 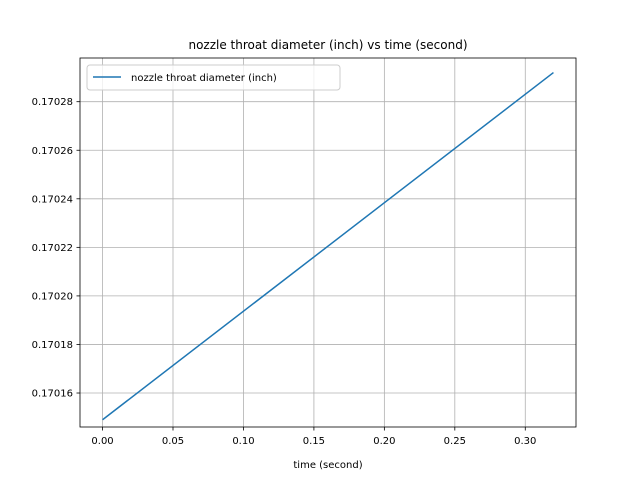 What do you see at coordinates (327, 465) in the screenshot?
I see `x-axis-title: time (second)` at bounding box center [327, 465].